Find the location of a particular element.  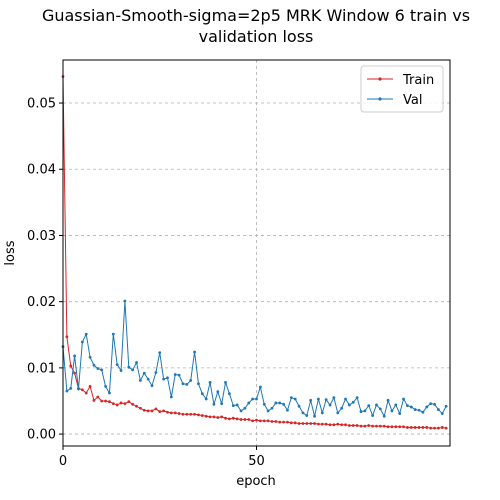

y-tick-label: 0.00 is located at coordinates (41, 435).